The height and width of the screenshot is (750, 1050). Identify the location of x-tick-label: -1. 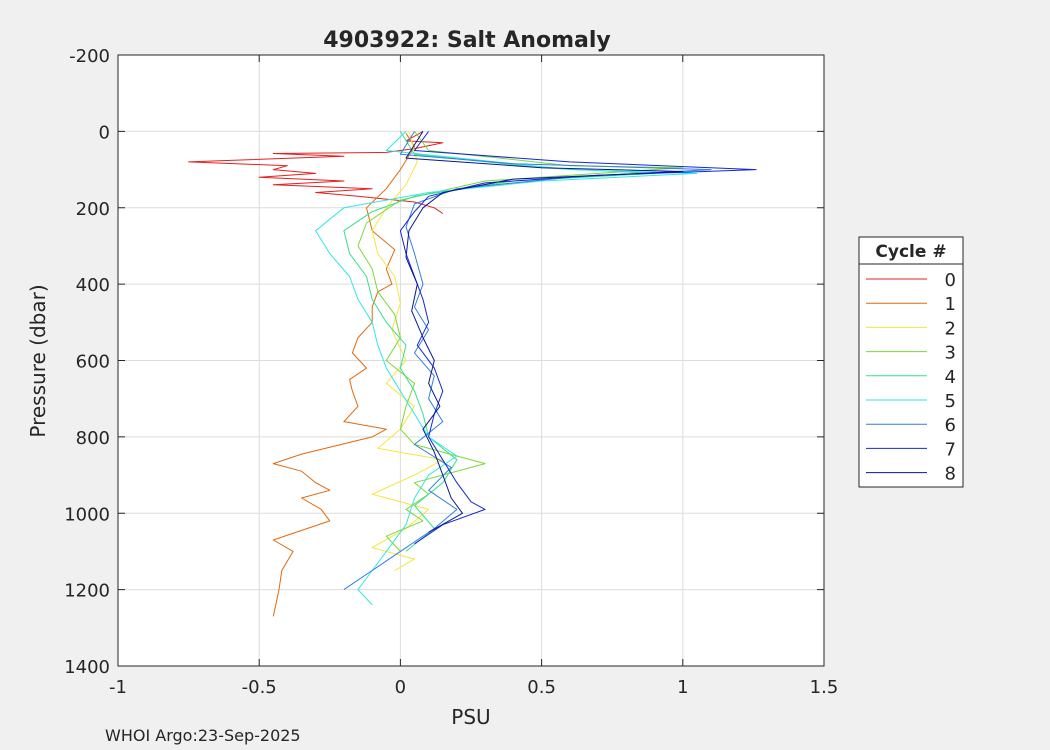
(118, 687).